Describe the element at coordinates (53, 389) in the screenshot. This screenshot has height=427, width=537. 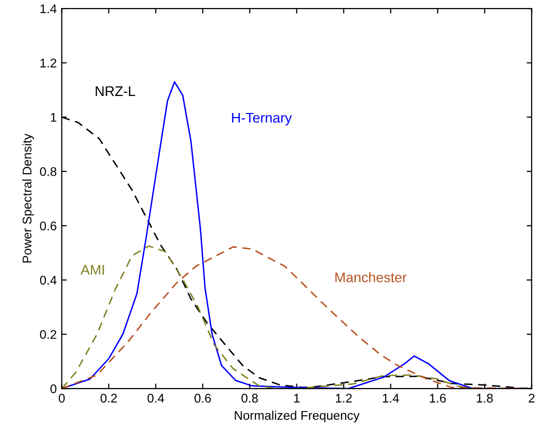
I see `y-tick-label: 0` at that location.